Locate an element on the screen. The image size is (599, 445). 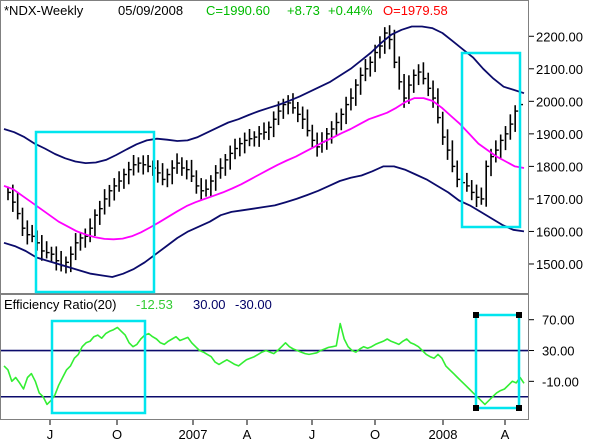
price-tick-label: 1900.00 is located at coordinates (559, 134).